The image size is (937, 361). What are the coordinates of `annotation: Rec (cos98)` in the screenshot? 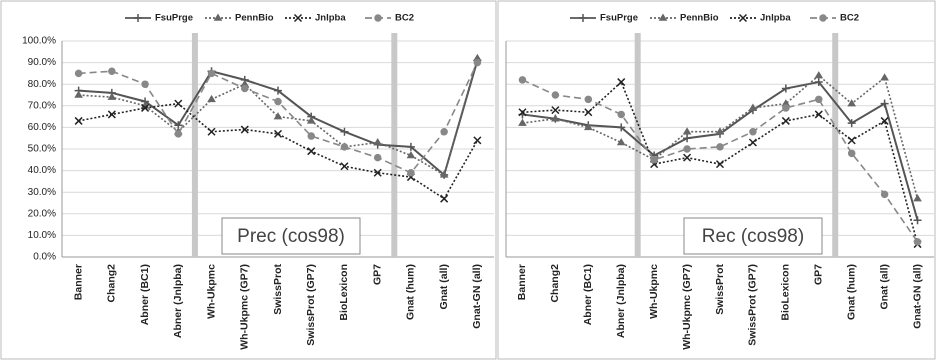 It's located at (753, 236).